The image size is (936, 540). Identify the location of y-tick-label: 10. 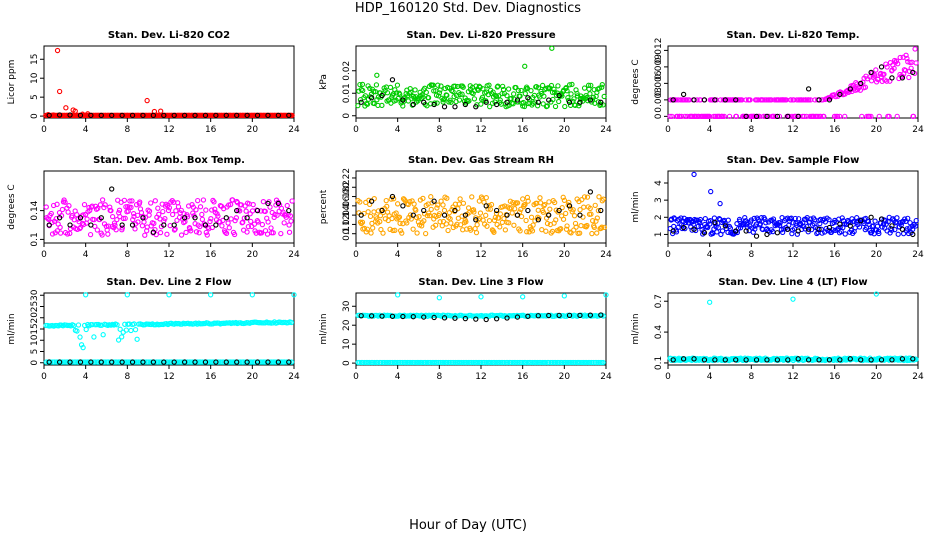
(35, 78).